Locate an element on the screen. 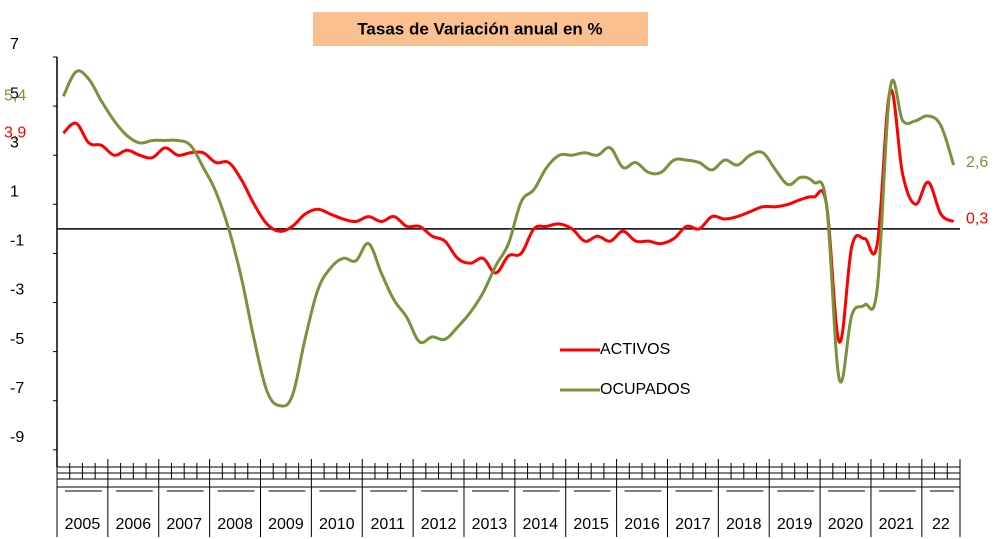 The image size is (995, 539). x-tick-label: 2018 is located at coordinates (744, 524).